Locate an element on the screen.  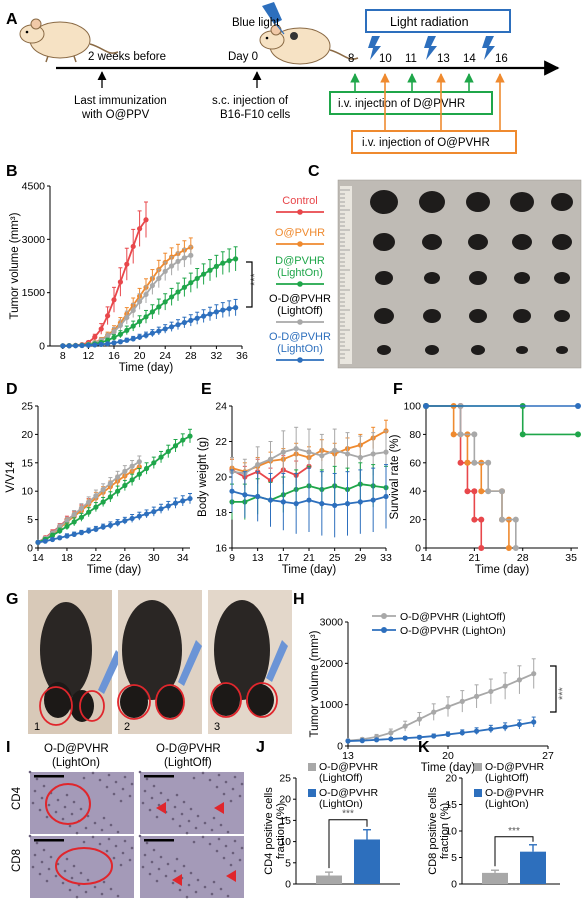
y-tick-label: 80 is located at coordinates (415, 435).